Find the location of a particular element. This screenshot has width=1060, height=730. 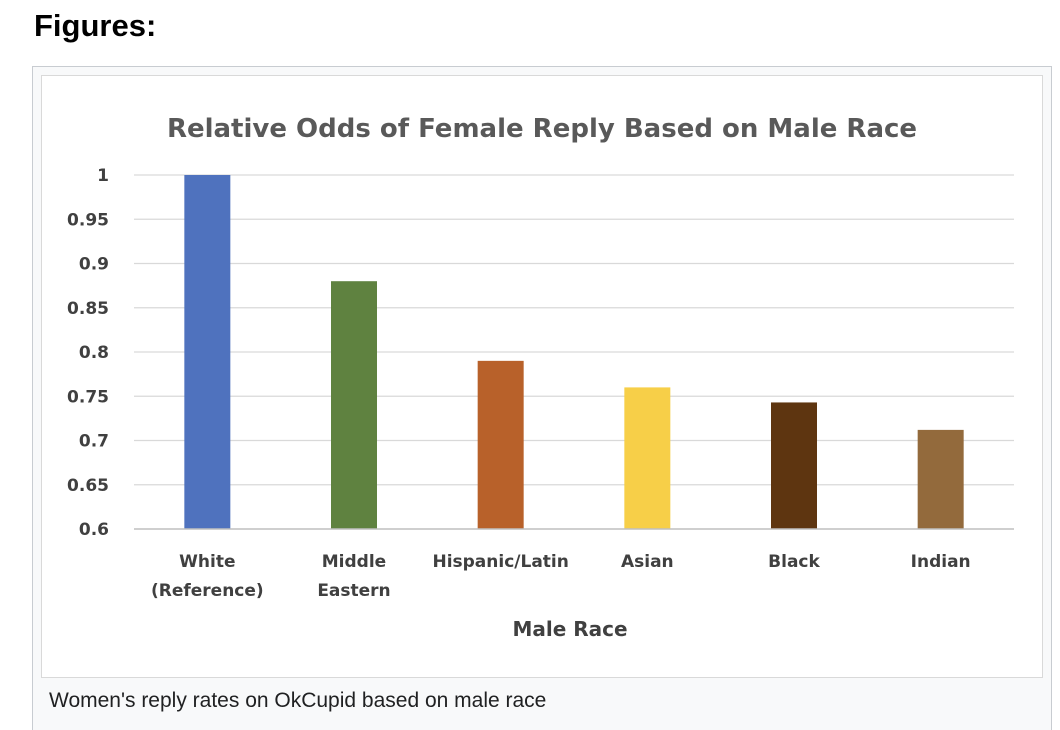

x-category-label: Black is located at coordinates (794, 562).